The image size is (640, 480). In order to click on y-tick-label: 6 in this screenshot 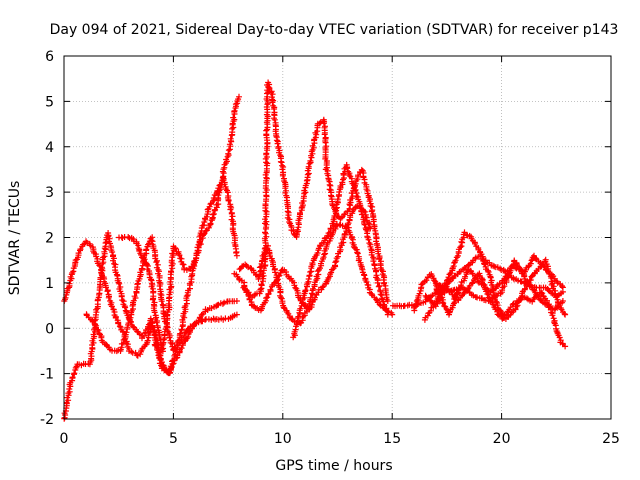, I will do `click(49, 57)`.